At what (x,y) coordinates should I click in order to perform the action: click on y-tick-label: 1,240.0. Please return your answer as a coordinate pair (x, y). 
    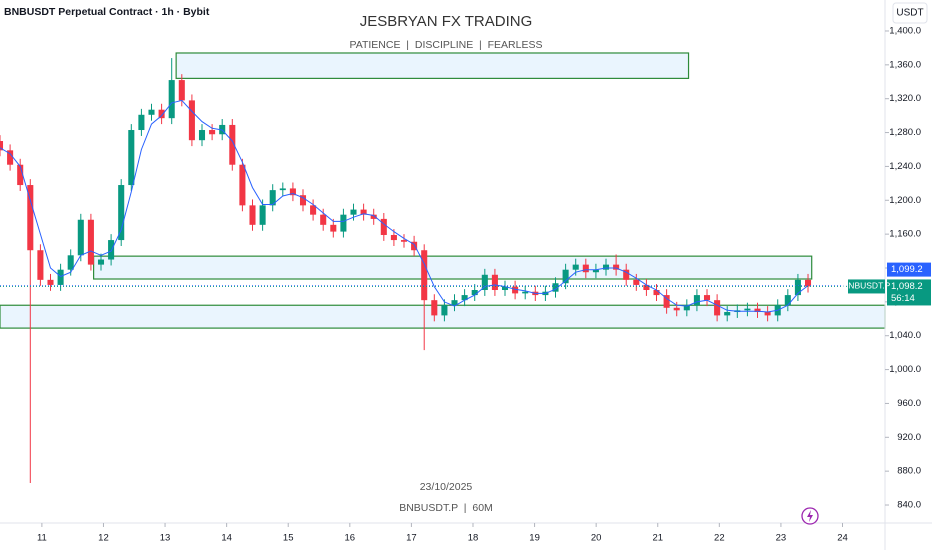
    Looking at the image, I should click on (905, 166).